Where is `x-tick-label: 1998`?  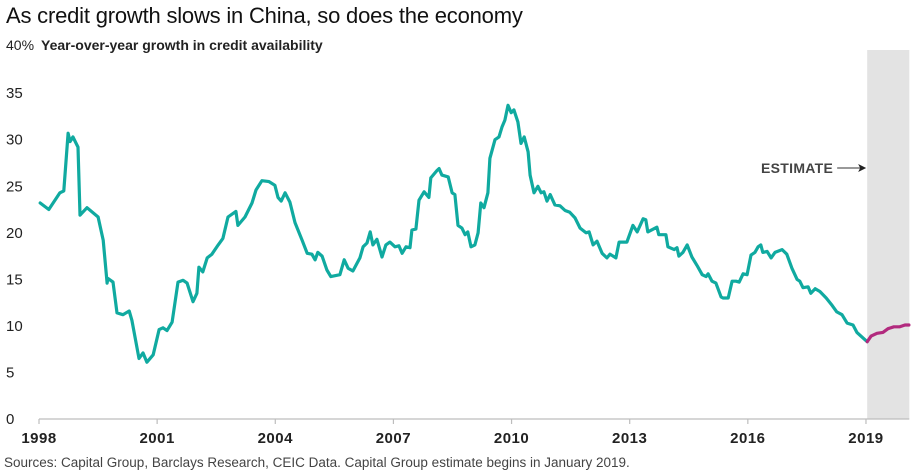 x-tick-label: 1998 is located at coordinates (38, 438).